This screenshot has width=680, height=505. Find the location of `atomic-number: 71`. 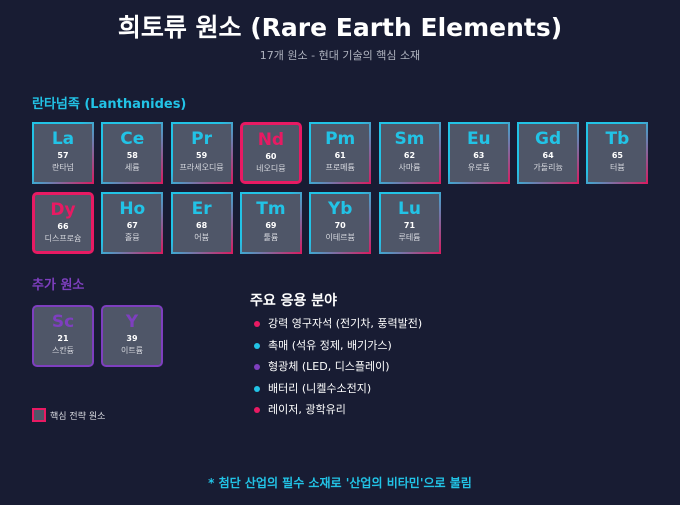

atomic-number: 71 is located at coordinates (409, 225).